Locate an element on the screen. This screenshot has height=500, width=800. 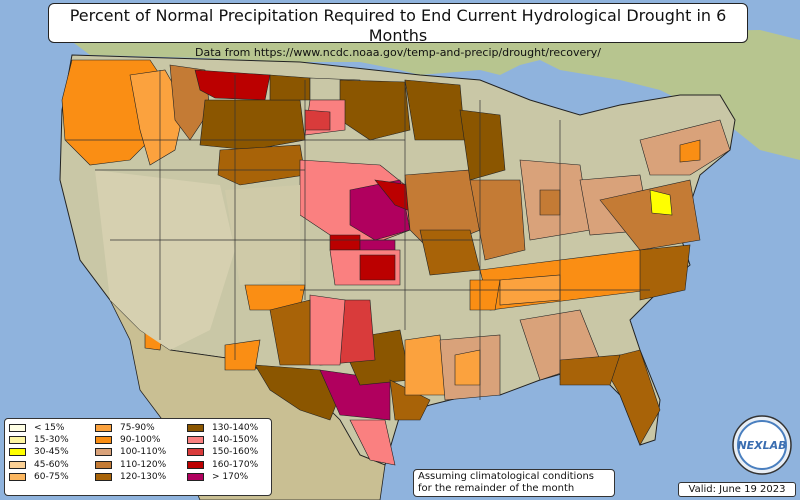
legend-item: > 170% is located at coordinates (222, 477).